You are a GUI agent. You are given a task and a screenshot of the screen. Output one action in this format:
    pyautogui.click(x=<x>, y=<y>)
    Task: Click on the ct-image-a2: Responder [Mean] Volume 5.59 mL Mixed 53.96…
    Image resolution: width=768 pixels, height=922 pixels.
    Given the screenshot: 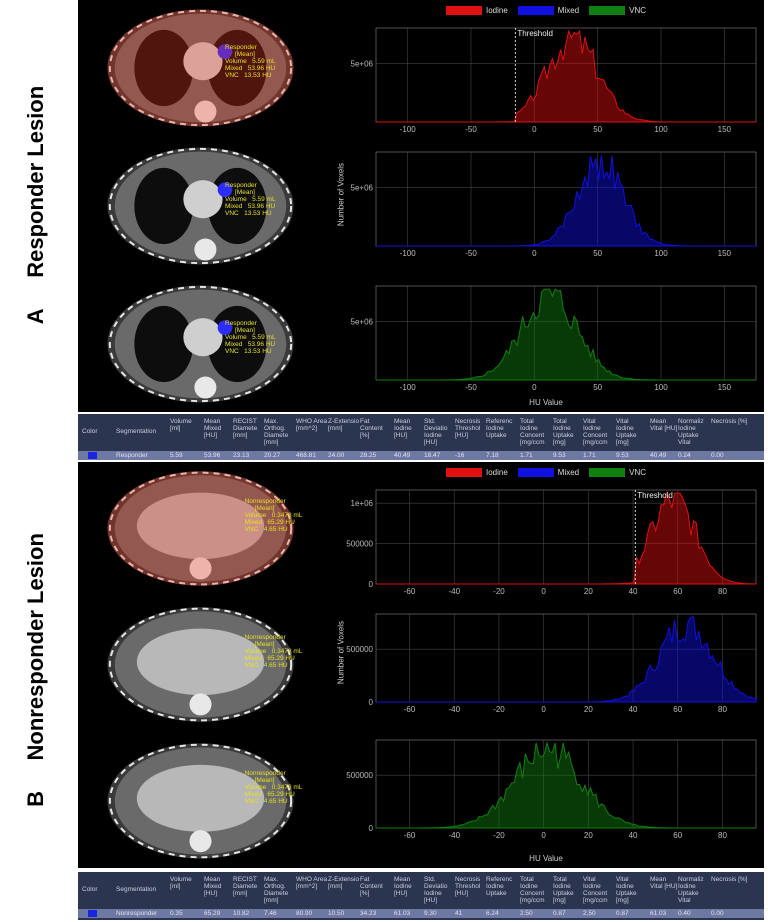 What is the action you would take?
    pyautogui.click(x=200, y=206)
    